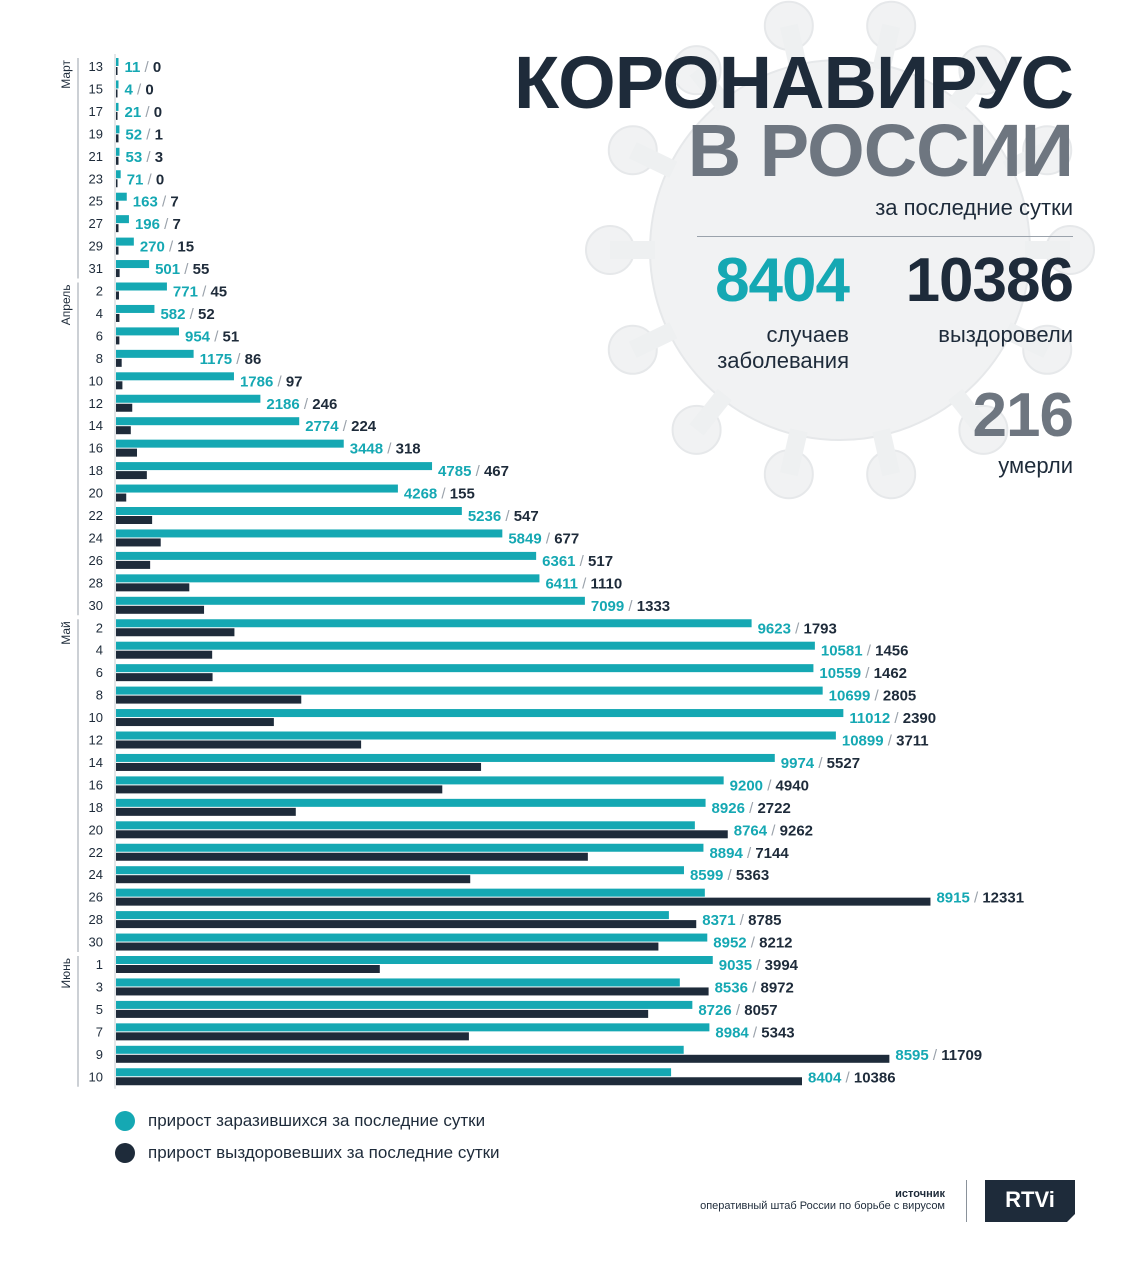 The width and height of the screenshot is (1135, 1280). Describe the element at coordinates (99, 695) in the screenshot. I see `tick-label: 8` at that location.